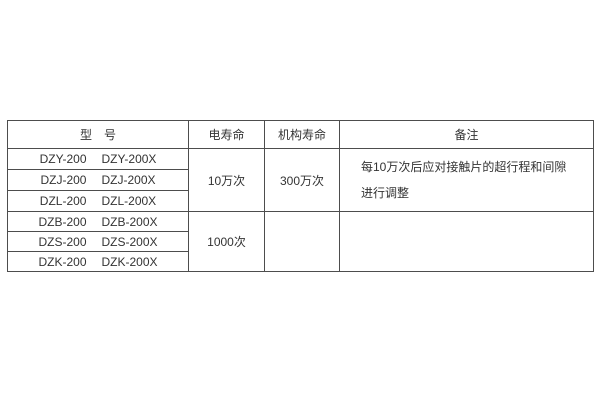 The width and height of the screenshot is (600, 400). I want to click on remarks-cell-group2, so click(466, 241).